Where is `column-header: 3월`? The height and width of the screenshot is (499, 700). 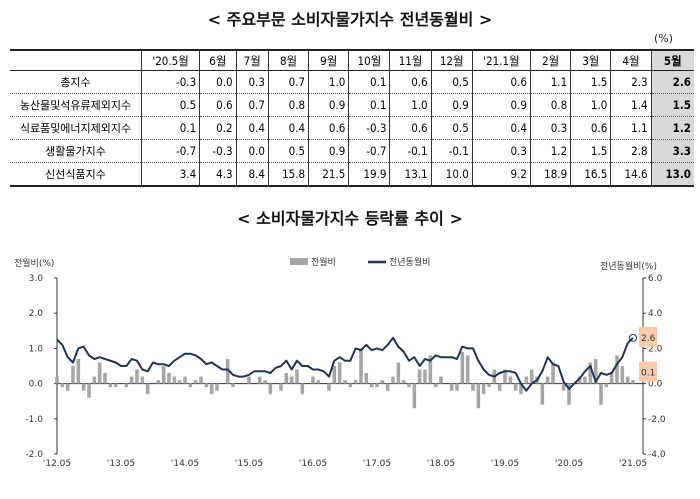
column-header: 3월 is located at coordinates (590, 60).